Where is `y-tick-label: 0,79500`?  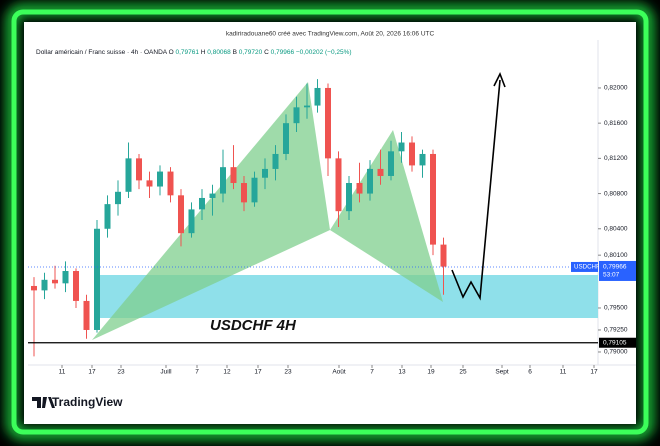 y-tick-label: 0,79500 is located at coordinates (616, 308).